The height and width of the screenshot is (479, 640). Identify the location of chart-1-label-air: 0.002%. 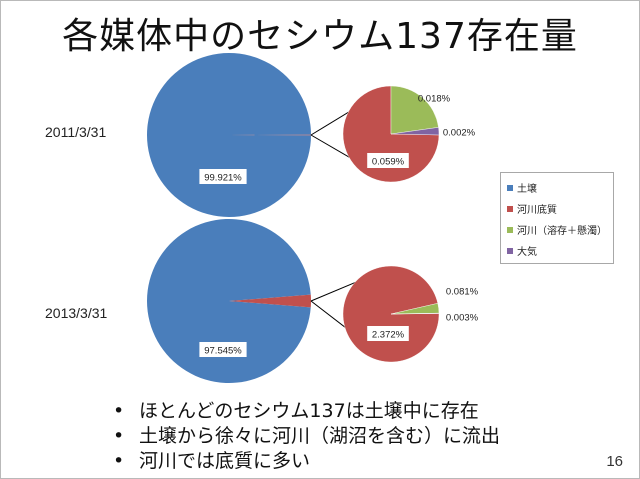
(459, 133).